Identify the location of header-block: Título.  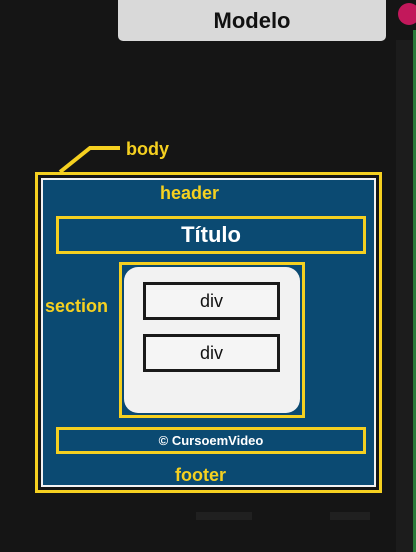
(211, 235).